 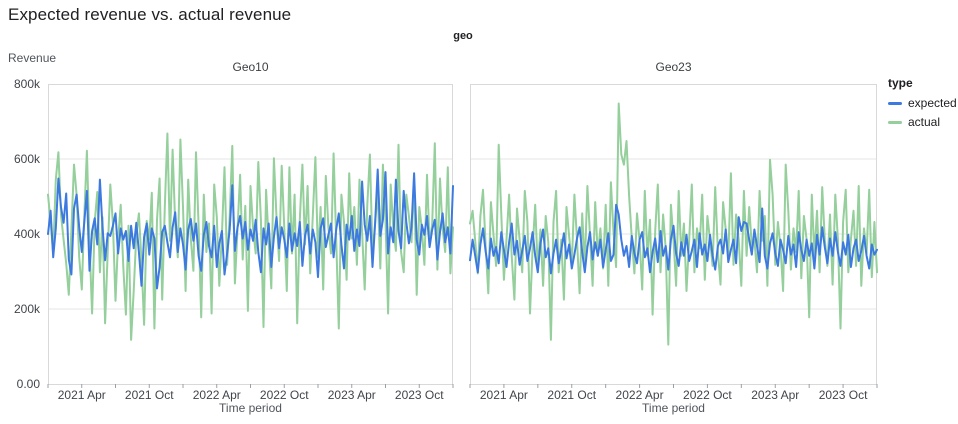 What do you see at coordinates (26, 159) in the screenshot?
I see `y-tick-label: 600k` at bounding box center [26, 159].